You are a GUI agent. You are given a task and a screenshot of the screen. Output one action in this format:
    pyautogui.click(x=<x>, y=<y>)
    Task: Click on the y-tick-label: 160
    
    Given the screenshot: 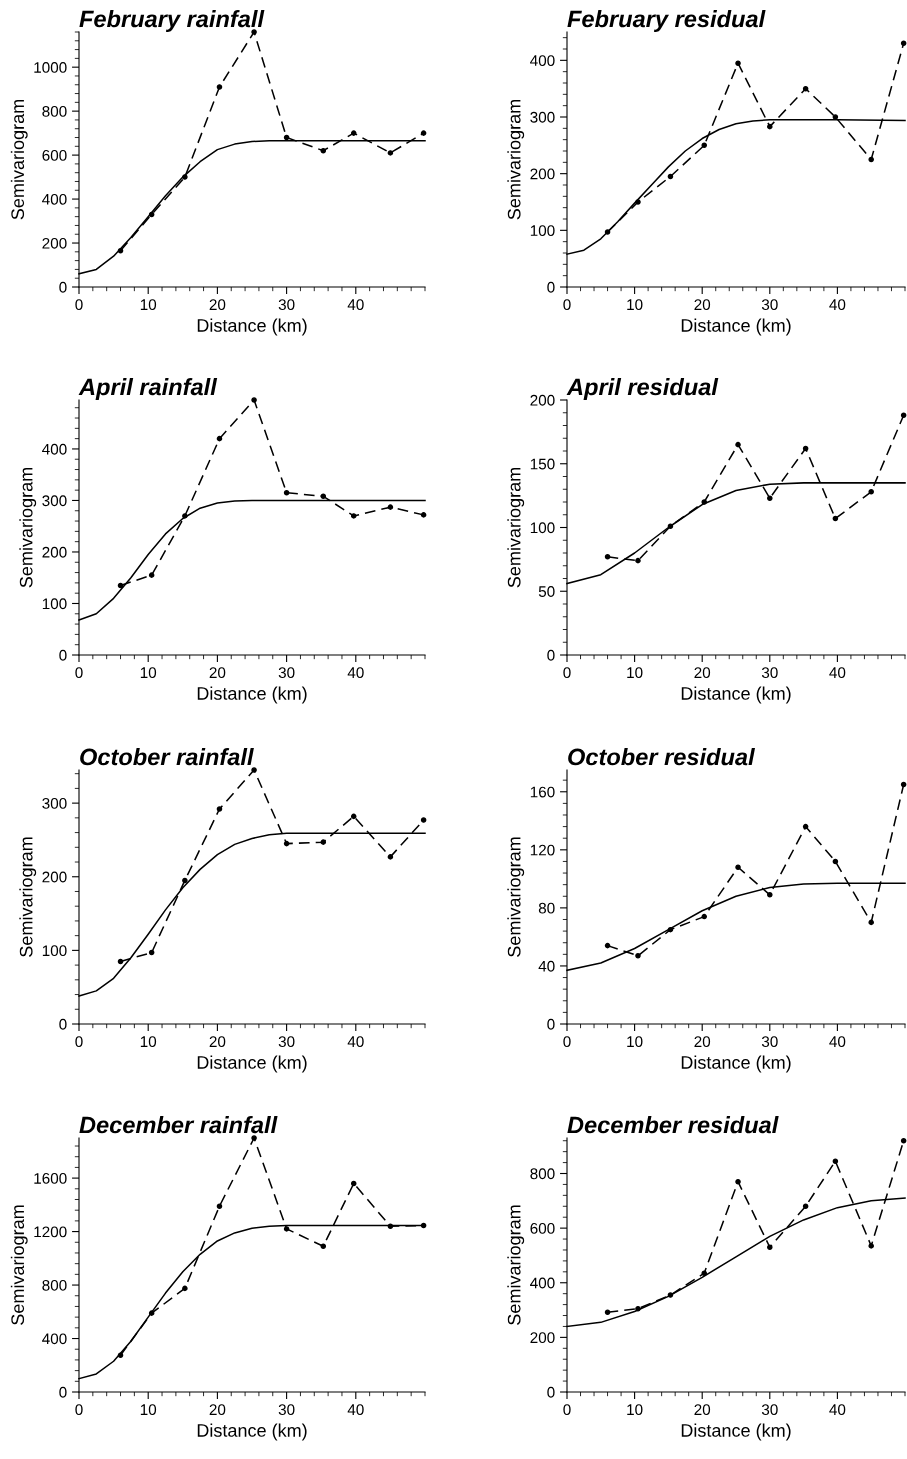 What is the action you would take?
    pyautogui.click(x=542, y=792)
    